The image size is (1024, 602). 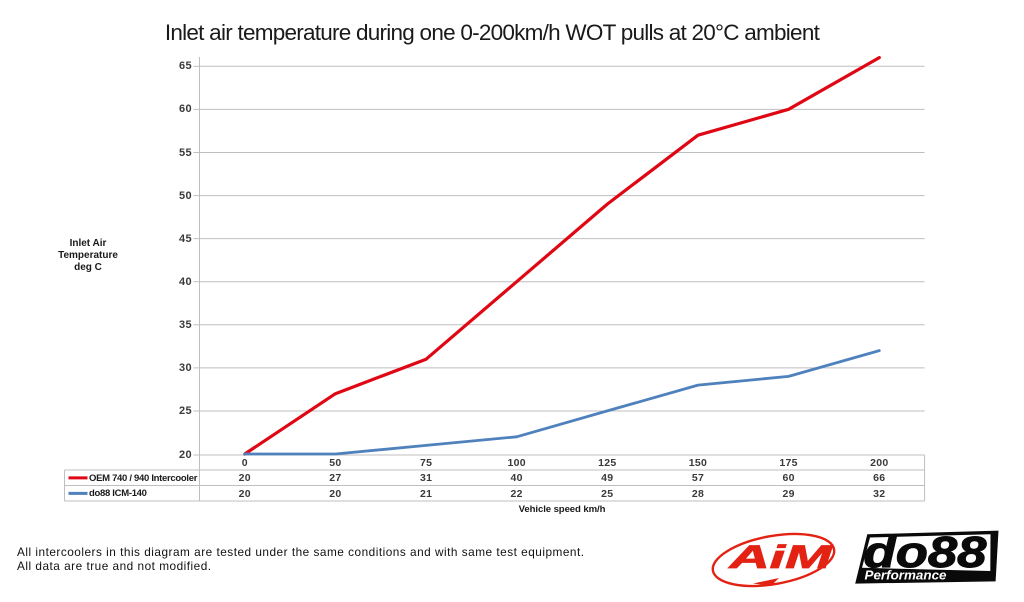 What do you see at coordinates (926, 552) in the screenshot?
I see `svg-text: do88` at bounding box center [926, 552].